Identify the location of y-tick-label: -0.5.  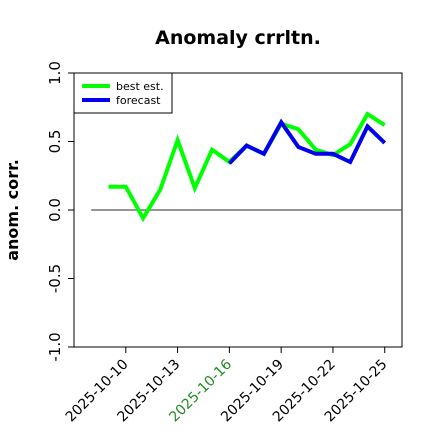
(55, 278).